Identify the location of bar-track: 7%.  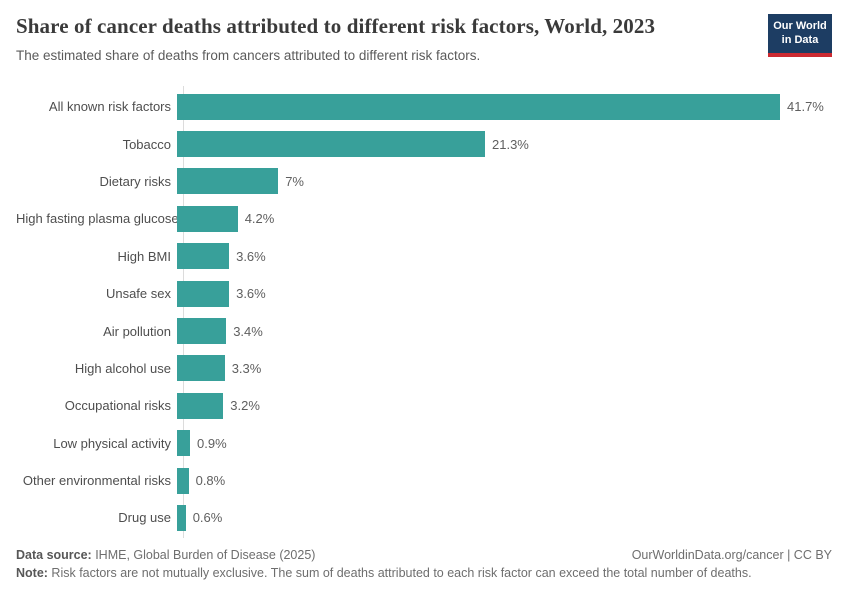
(513, 181).